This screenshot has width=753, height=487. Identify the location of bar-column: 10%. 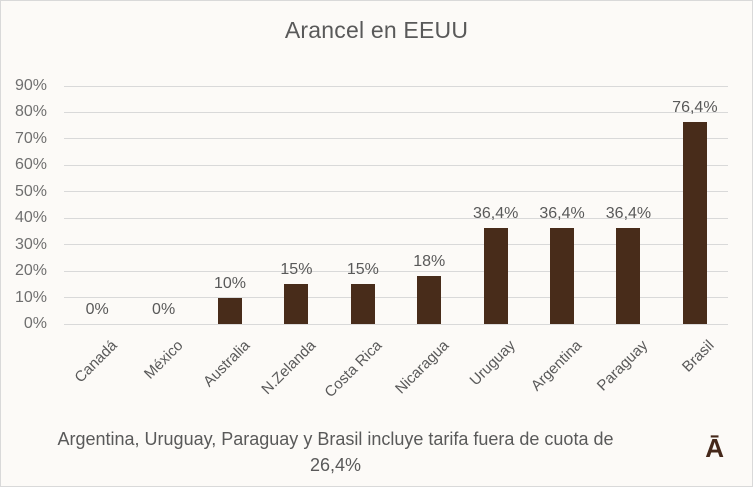
(230, 299).